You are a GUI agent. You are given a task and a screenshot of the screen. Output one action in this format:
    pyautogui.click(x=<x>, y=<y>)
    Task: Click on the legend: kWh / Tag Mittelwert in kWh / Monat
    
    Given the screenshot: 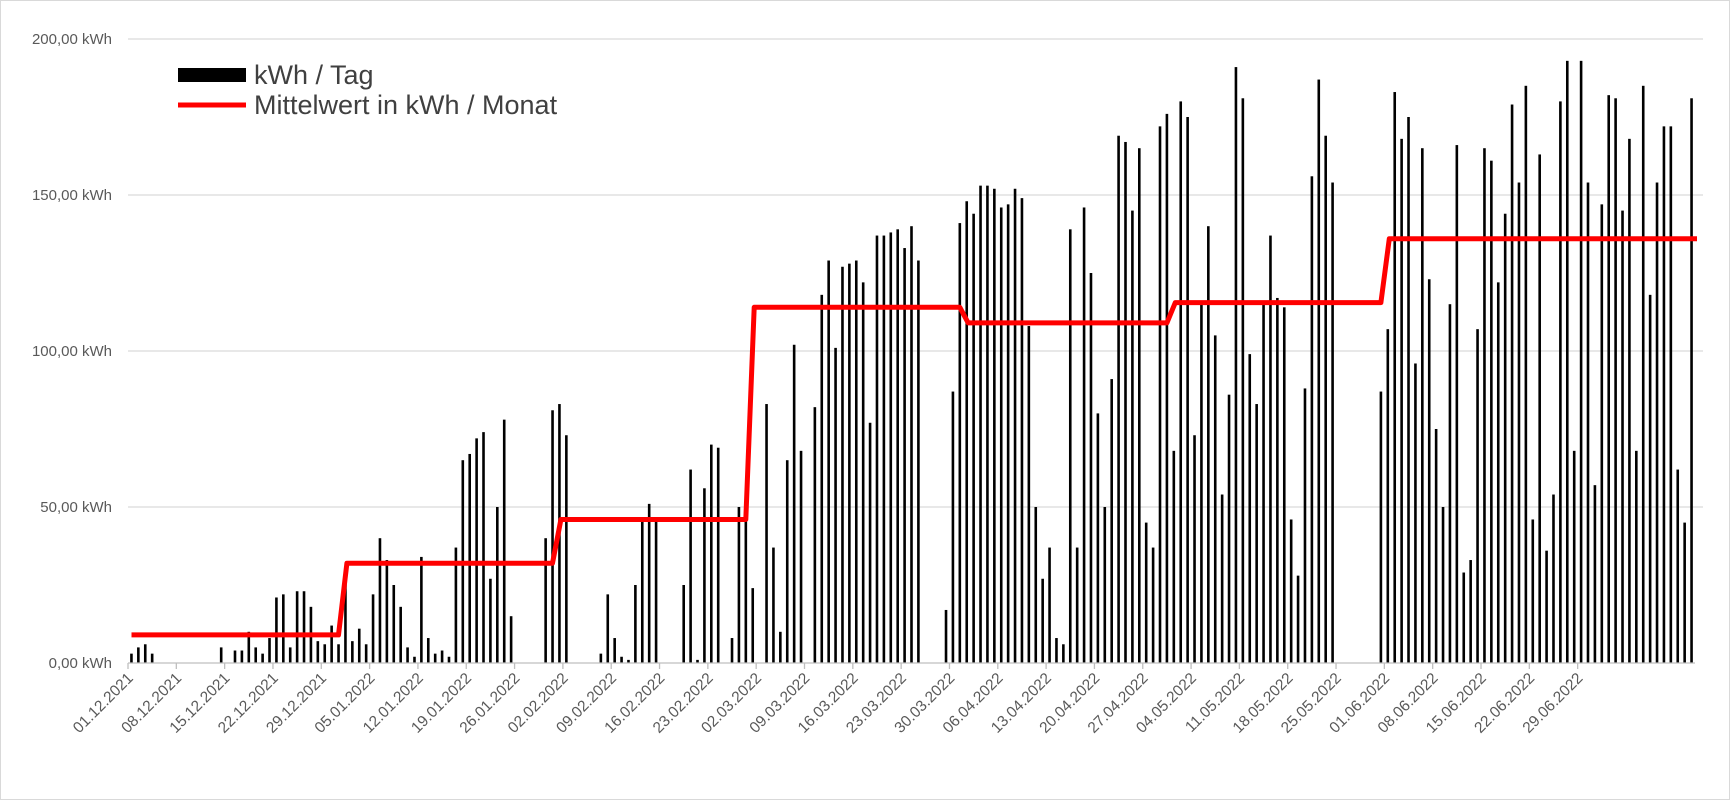 What is the action you would take?
    pyautogui.click(x=368, y=90)
    